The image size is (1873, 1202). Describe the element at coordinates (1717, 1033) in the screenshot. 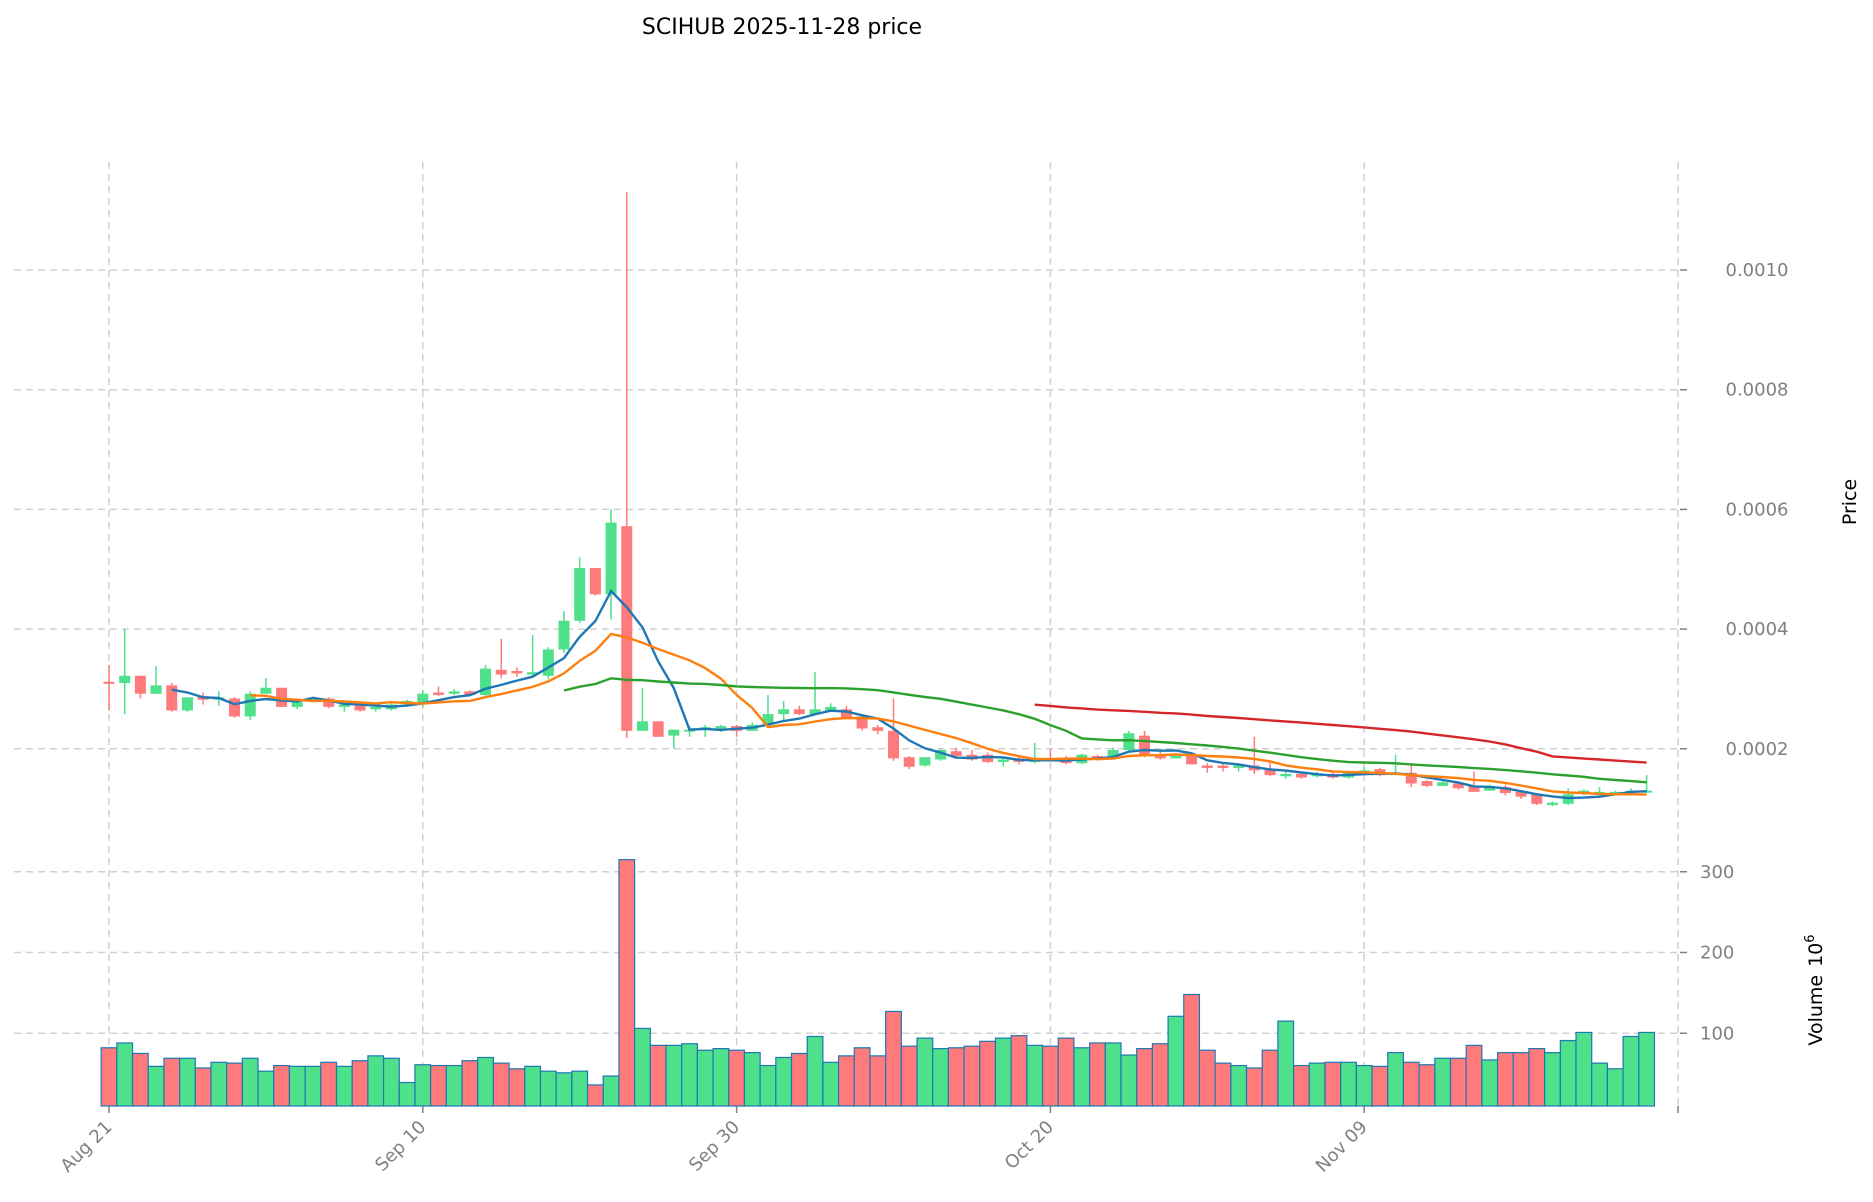

I see `volume-tick-label: 100` at that location.